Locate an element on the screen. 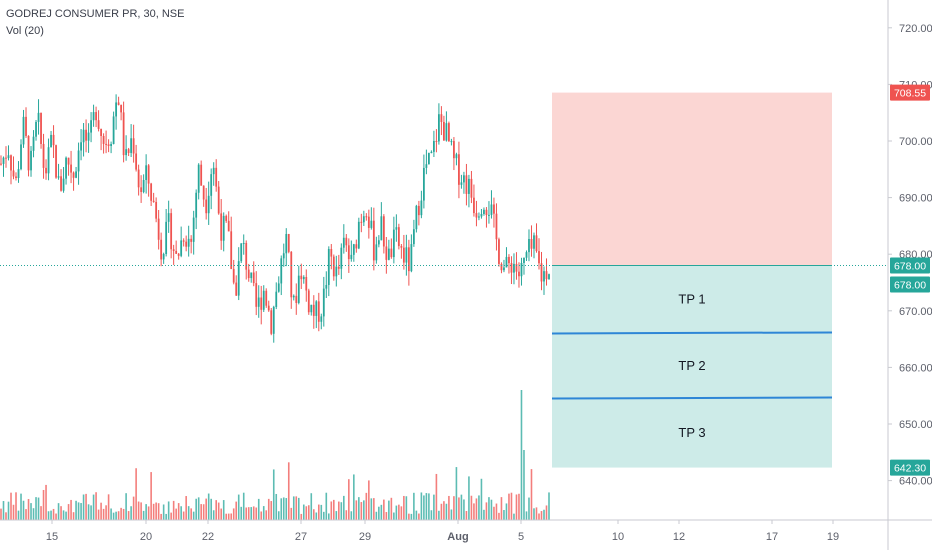 The height and width of the screenshot is (550, 932). entry-price-badge-text: 678.00 is located at coordinates (910, 286).